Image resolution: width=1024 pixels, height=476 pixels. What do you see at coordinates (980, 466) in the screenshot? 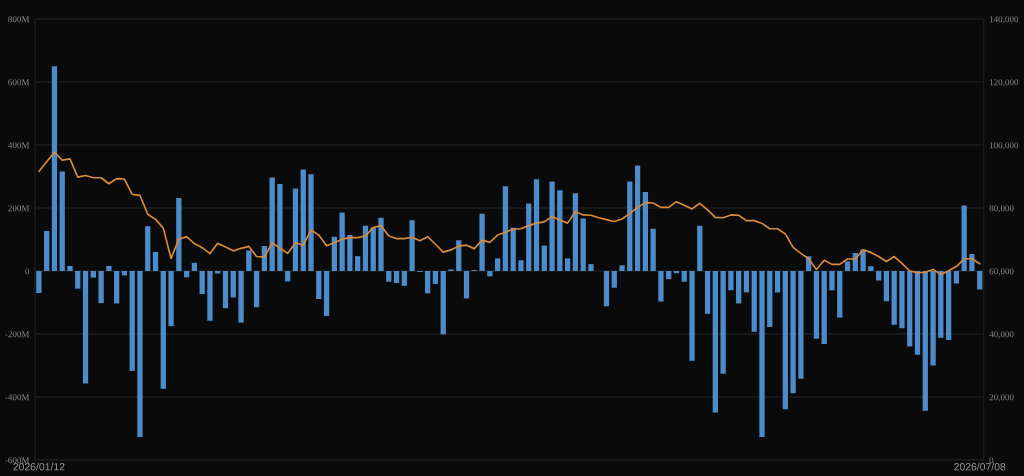
I see `x-tick-label: 2026/07/08` at bounding box center [980, 466].